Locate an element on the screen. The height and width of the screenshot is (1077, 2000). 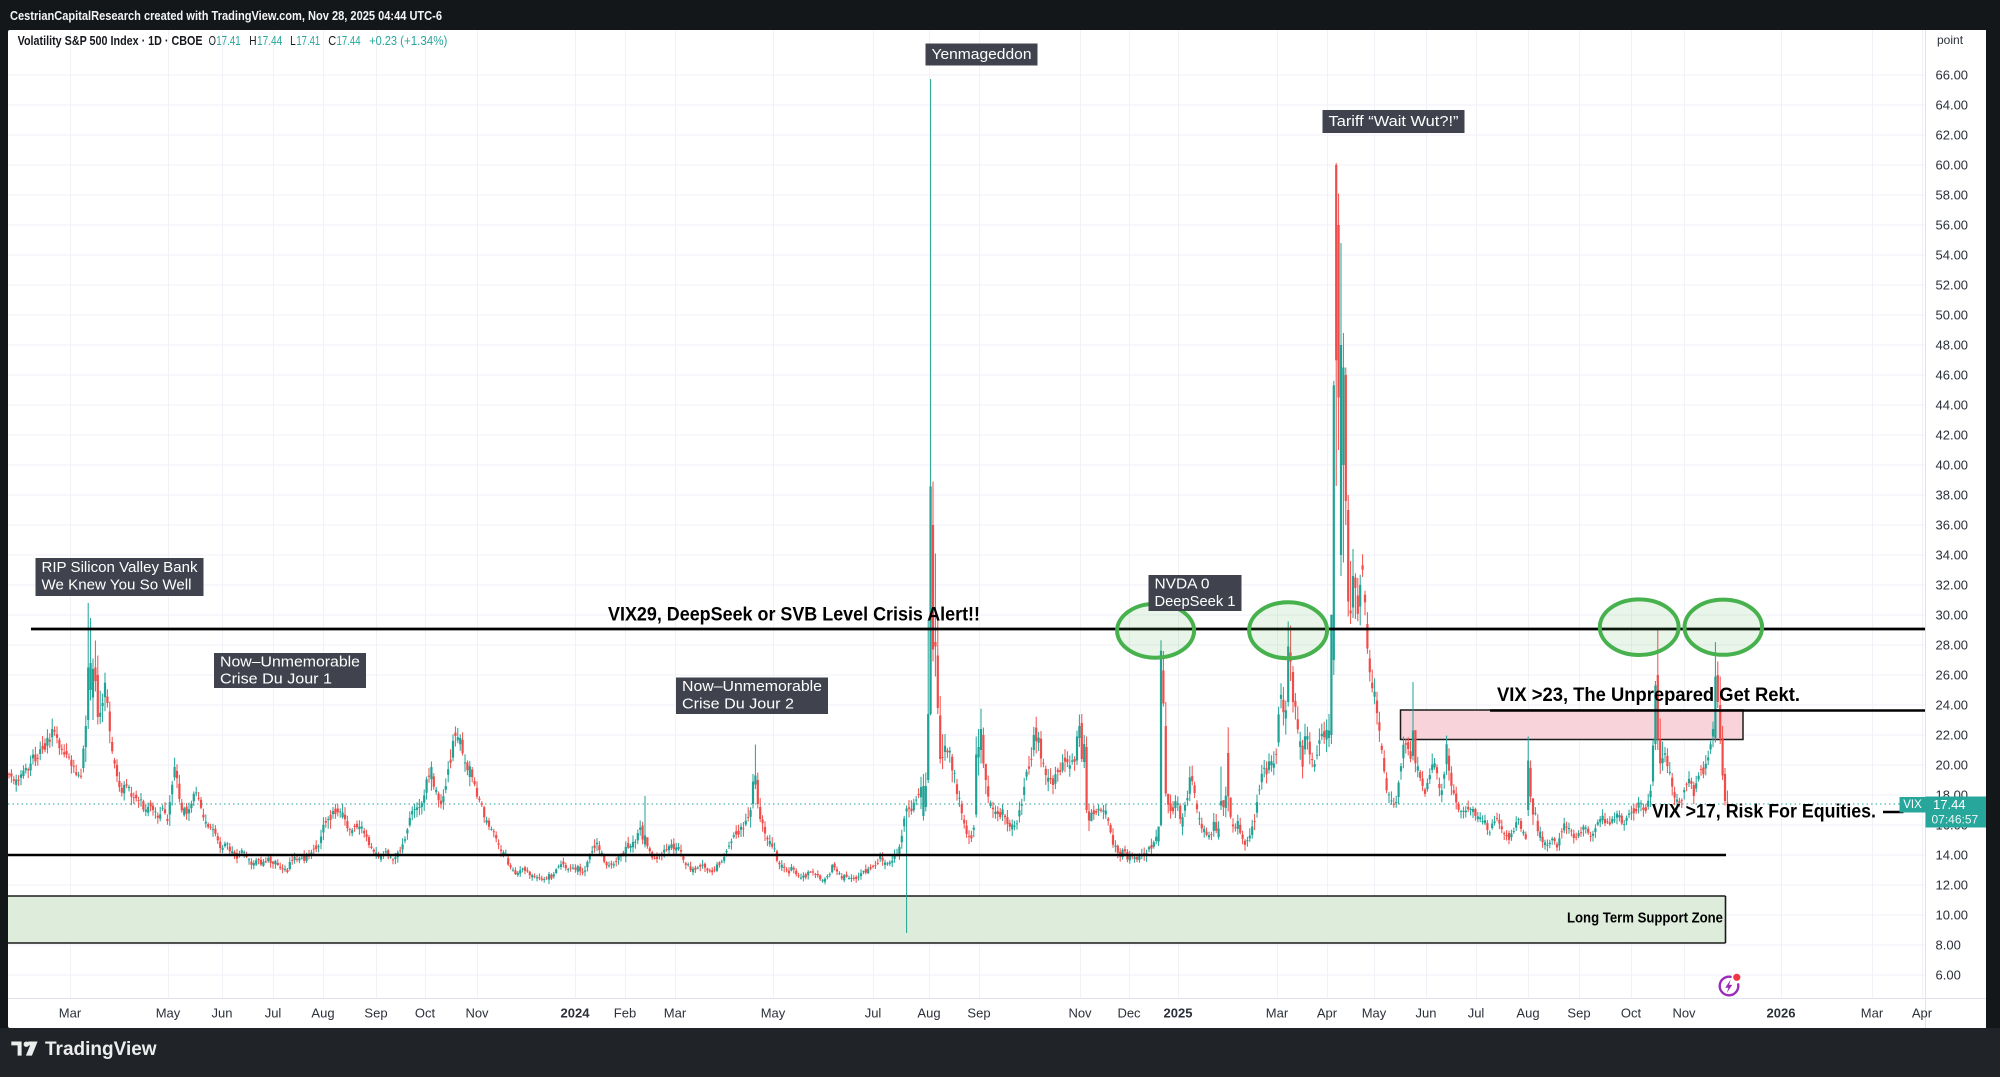
svg-text: Crise Du Jour 2 is located at coordinates (738, 704).